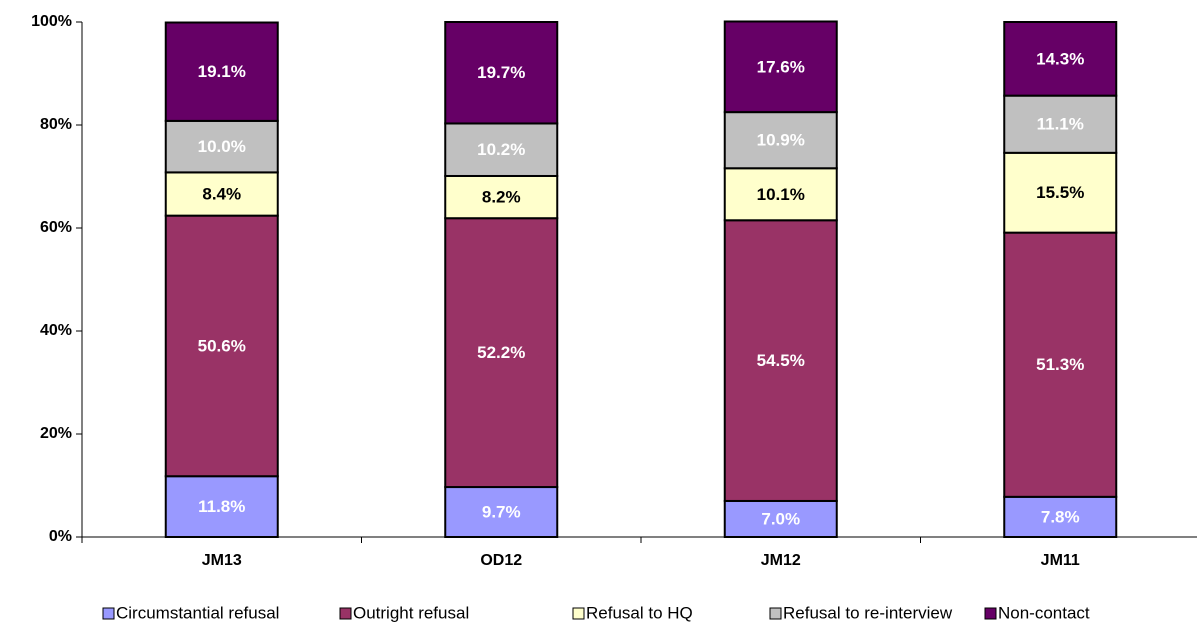 This screenshot has height=626, width=1197. I want to click on value-label: 17.6%, so click(781, 66).